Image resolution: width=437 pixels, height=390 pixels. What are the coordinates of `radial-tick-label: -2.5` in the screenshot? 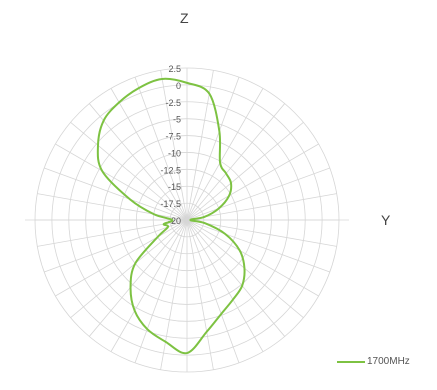 It's located at (173, 103).